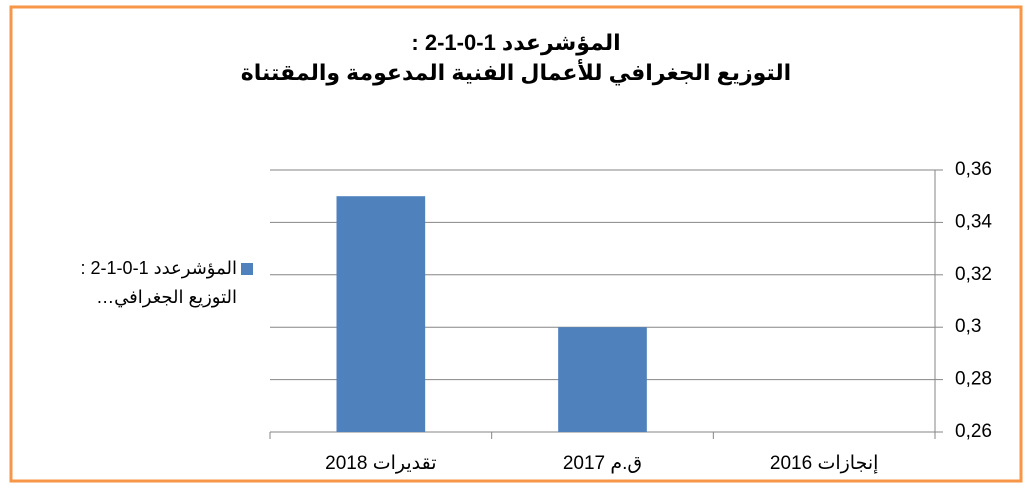 This screenshot has width=1030, height=488. What do you see at coordinates (602, 463) in the screenshot?
I see `x-tick-label: ق.م 2017` at bounding box center [602, 463].